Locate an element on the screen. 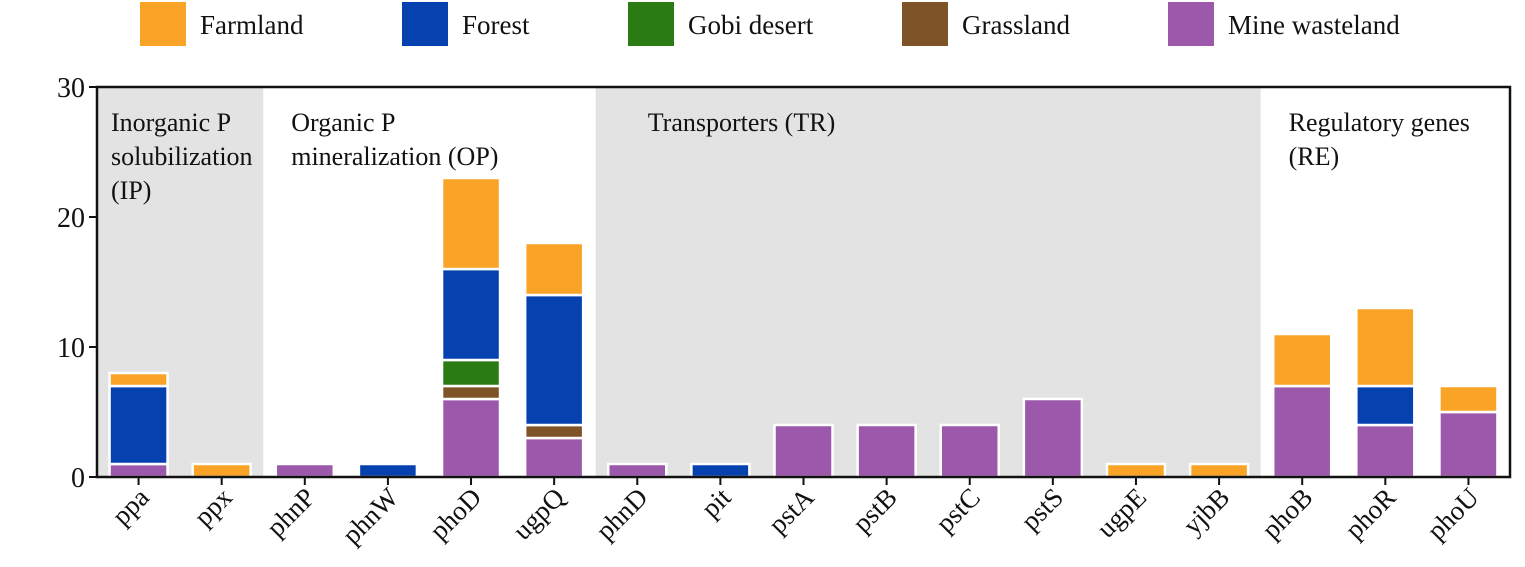 This screenshot has width=1525, height=567. y-tick-label-2: 20 is located at coordinates (71, 218).